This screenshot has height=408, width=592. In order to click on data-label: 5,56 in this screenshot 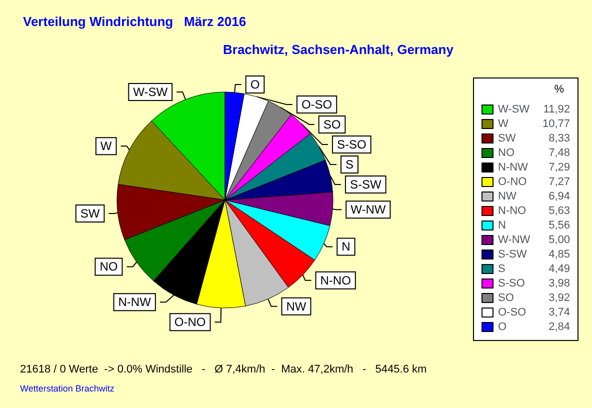, I will do `click(559, 226)`.